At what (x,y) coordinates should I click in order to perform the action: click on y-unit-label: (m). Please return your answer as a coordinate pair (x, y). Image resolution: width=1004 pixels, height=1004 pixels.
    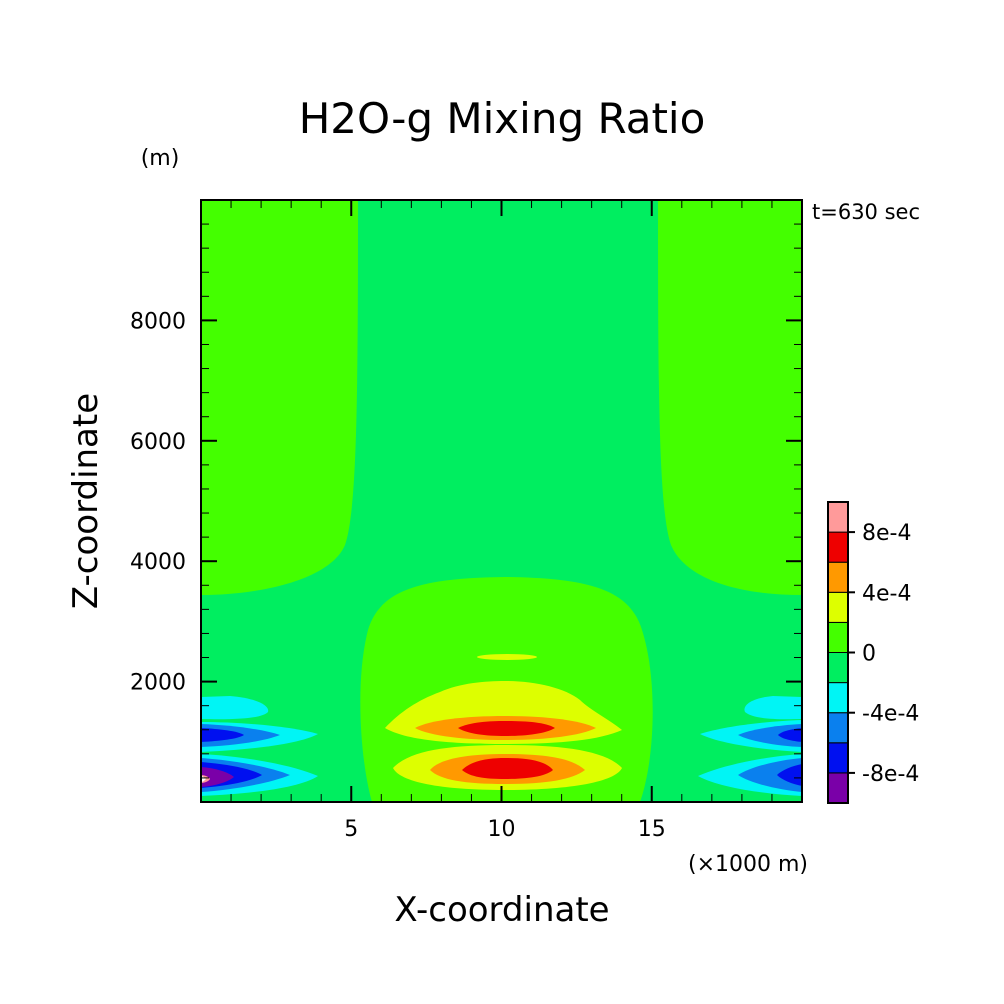
    Looking at the image, I should click on (160, 158).